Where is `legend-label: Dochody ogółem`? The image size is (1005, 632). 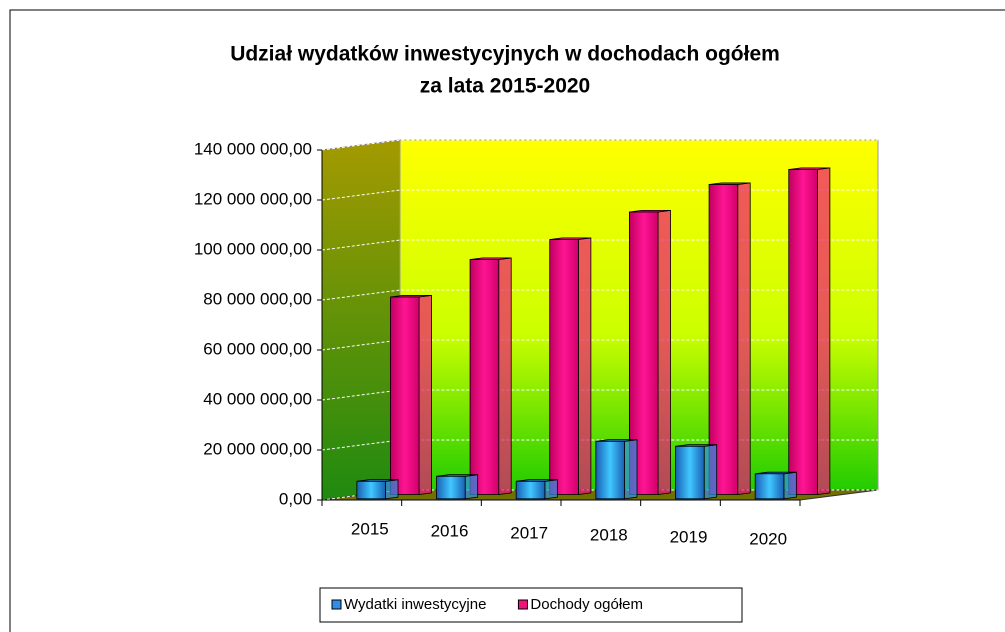
legend-label: Dochody ogółem is located at coordinates (586, 604).